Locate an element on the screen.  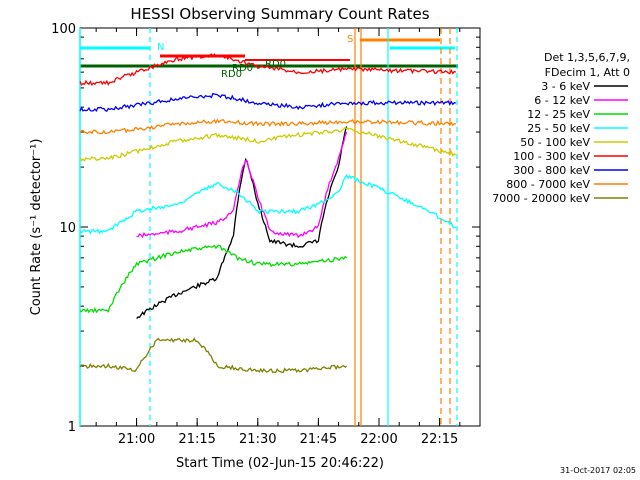
legend-label: 50 - 100 keV is located at coordinates (555, 142).